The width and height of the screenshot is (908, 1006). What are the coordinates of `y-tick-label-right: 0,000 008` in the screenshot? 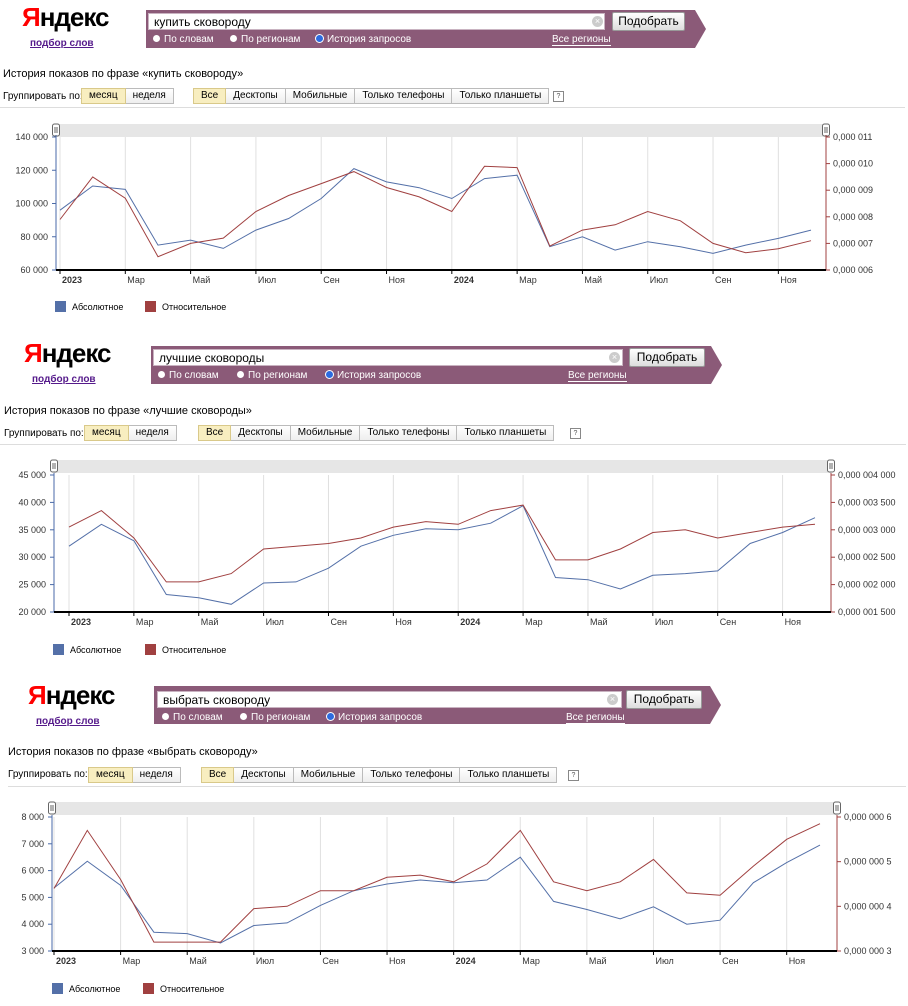 It's located at (853, 217).